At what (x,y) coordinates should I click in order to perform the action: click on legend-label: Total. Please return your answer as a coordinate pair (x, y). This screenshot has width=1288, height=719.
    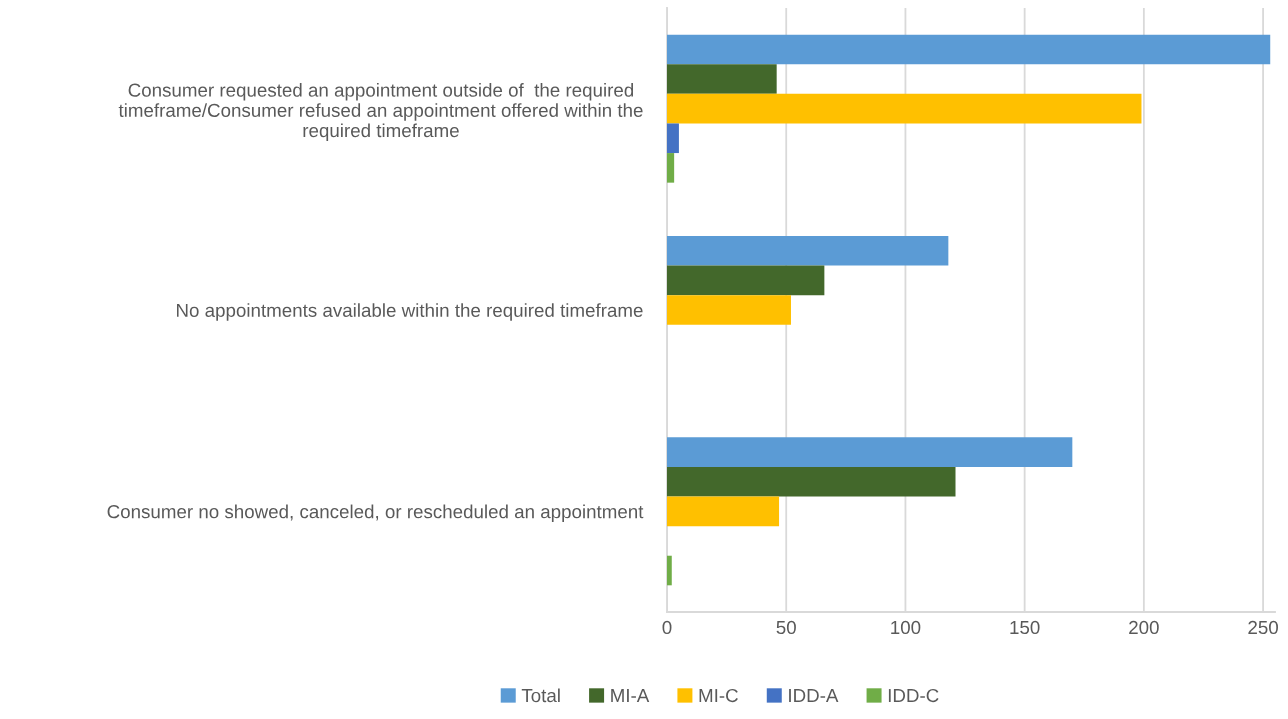
    Looking at the image, I should click on (540, 695).